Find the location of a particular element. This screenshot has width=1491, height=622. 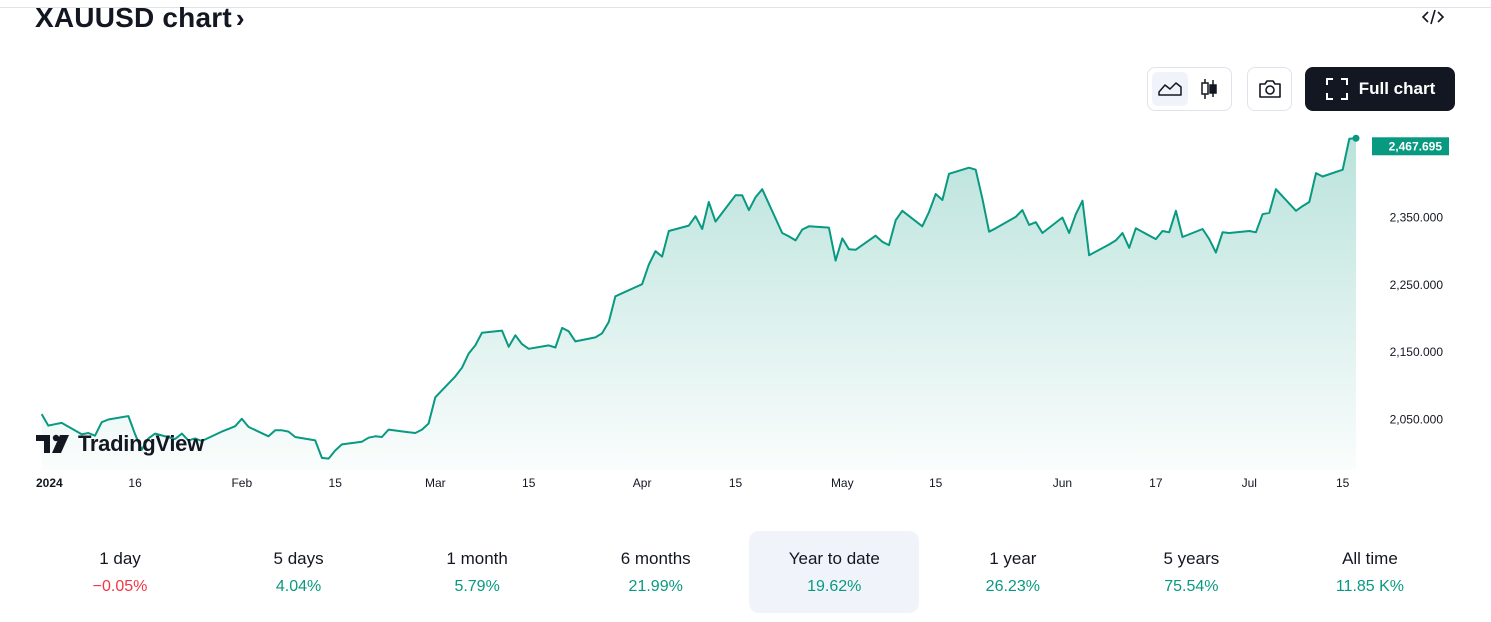

y-tick-label: 2,050.000 is located at coordinates (1417, 420).